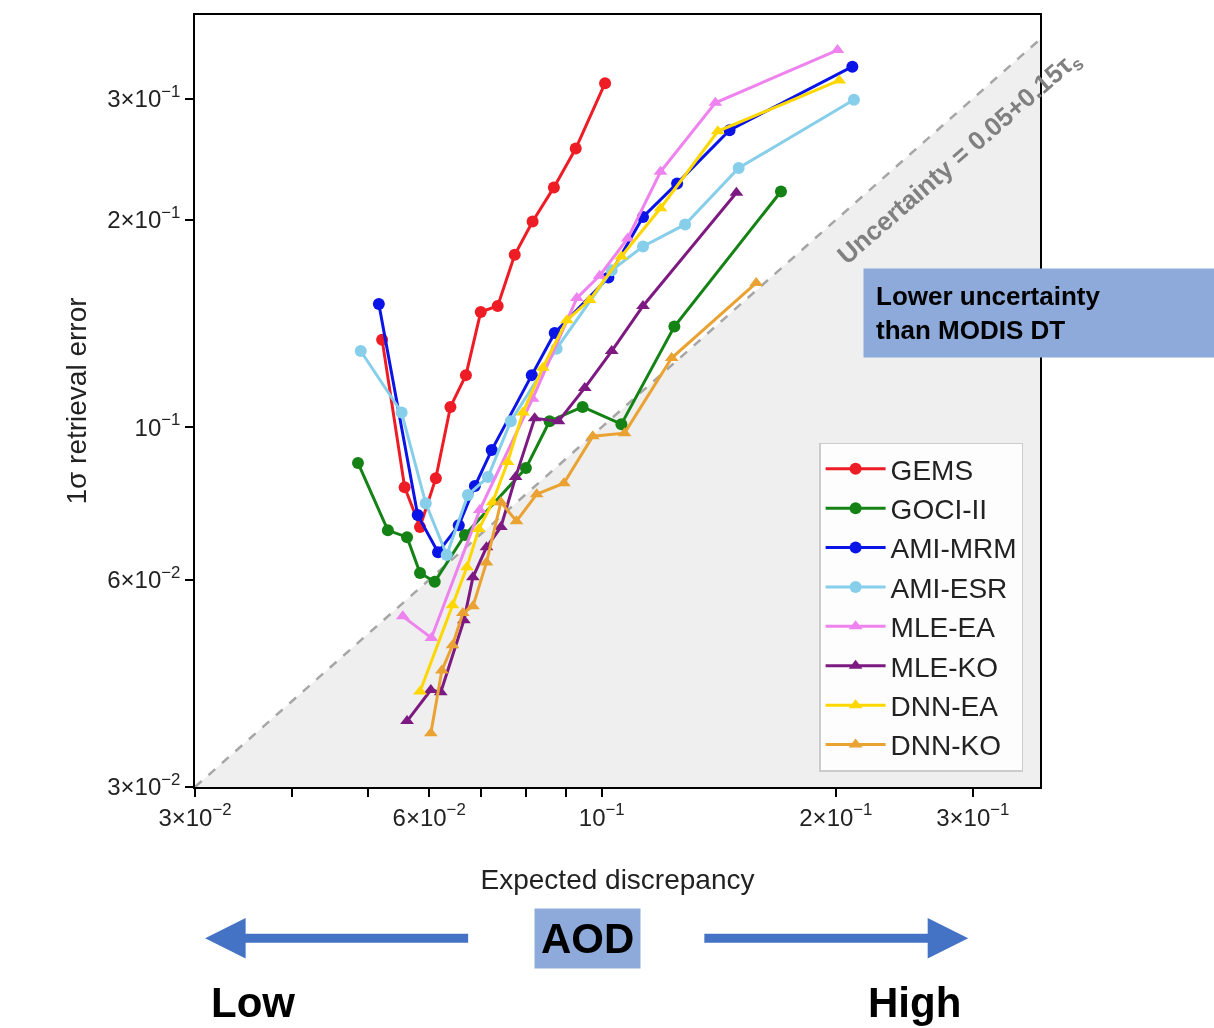  What do you see at coordinates (601, 815) in the screenshot?
I see `x-tick-label: 10$^{−1}$` at bounding box center [601, 815].